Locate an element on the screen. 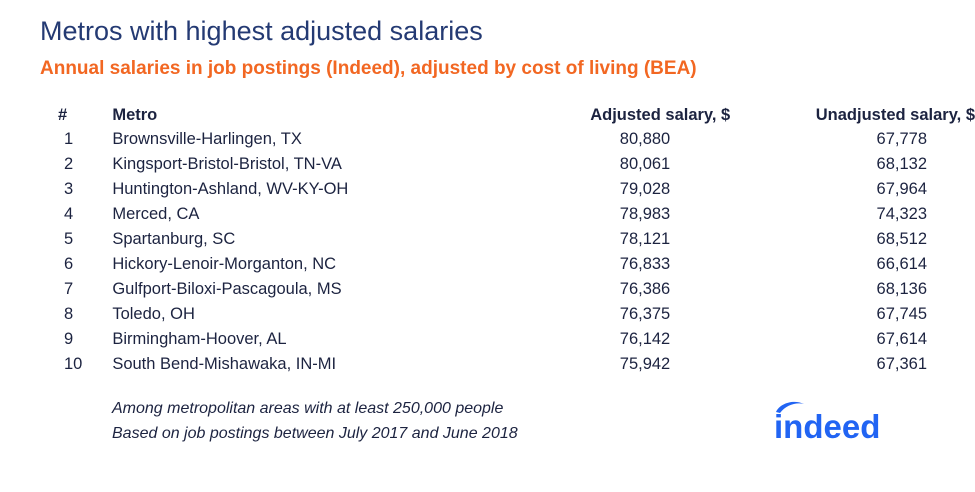  adjusted-salary-cell: 76,386 is located at coordinates (645, 289).